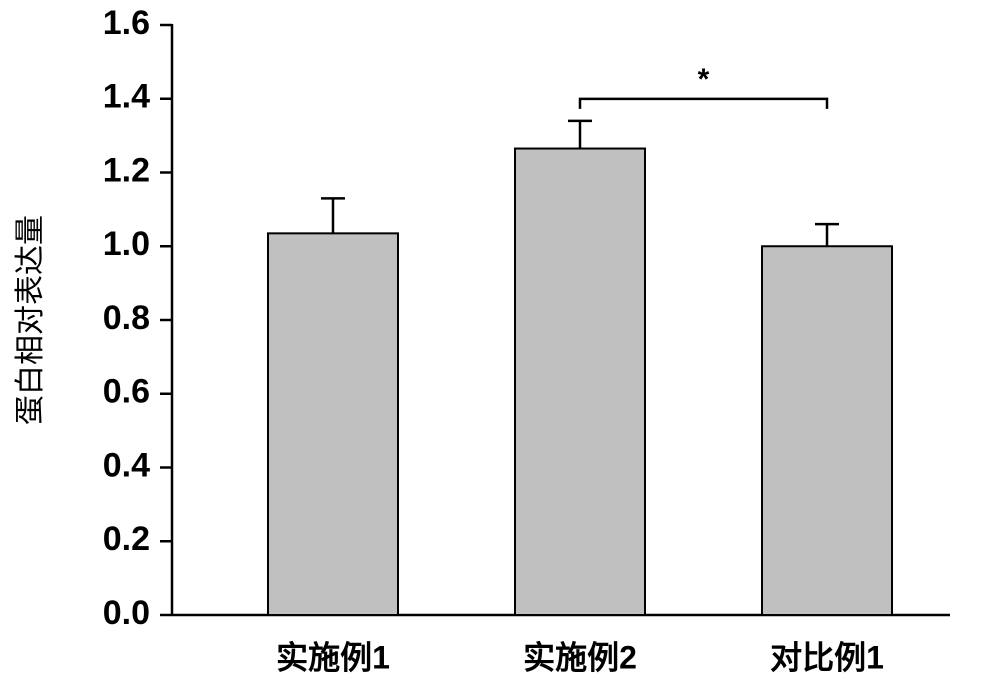 Image resolution: width=1000 pixels, height=691 pixels. I want to click on y-tick-label: 0.0, so click(126, 613).